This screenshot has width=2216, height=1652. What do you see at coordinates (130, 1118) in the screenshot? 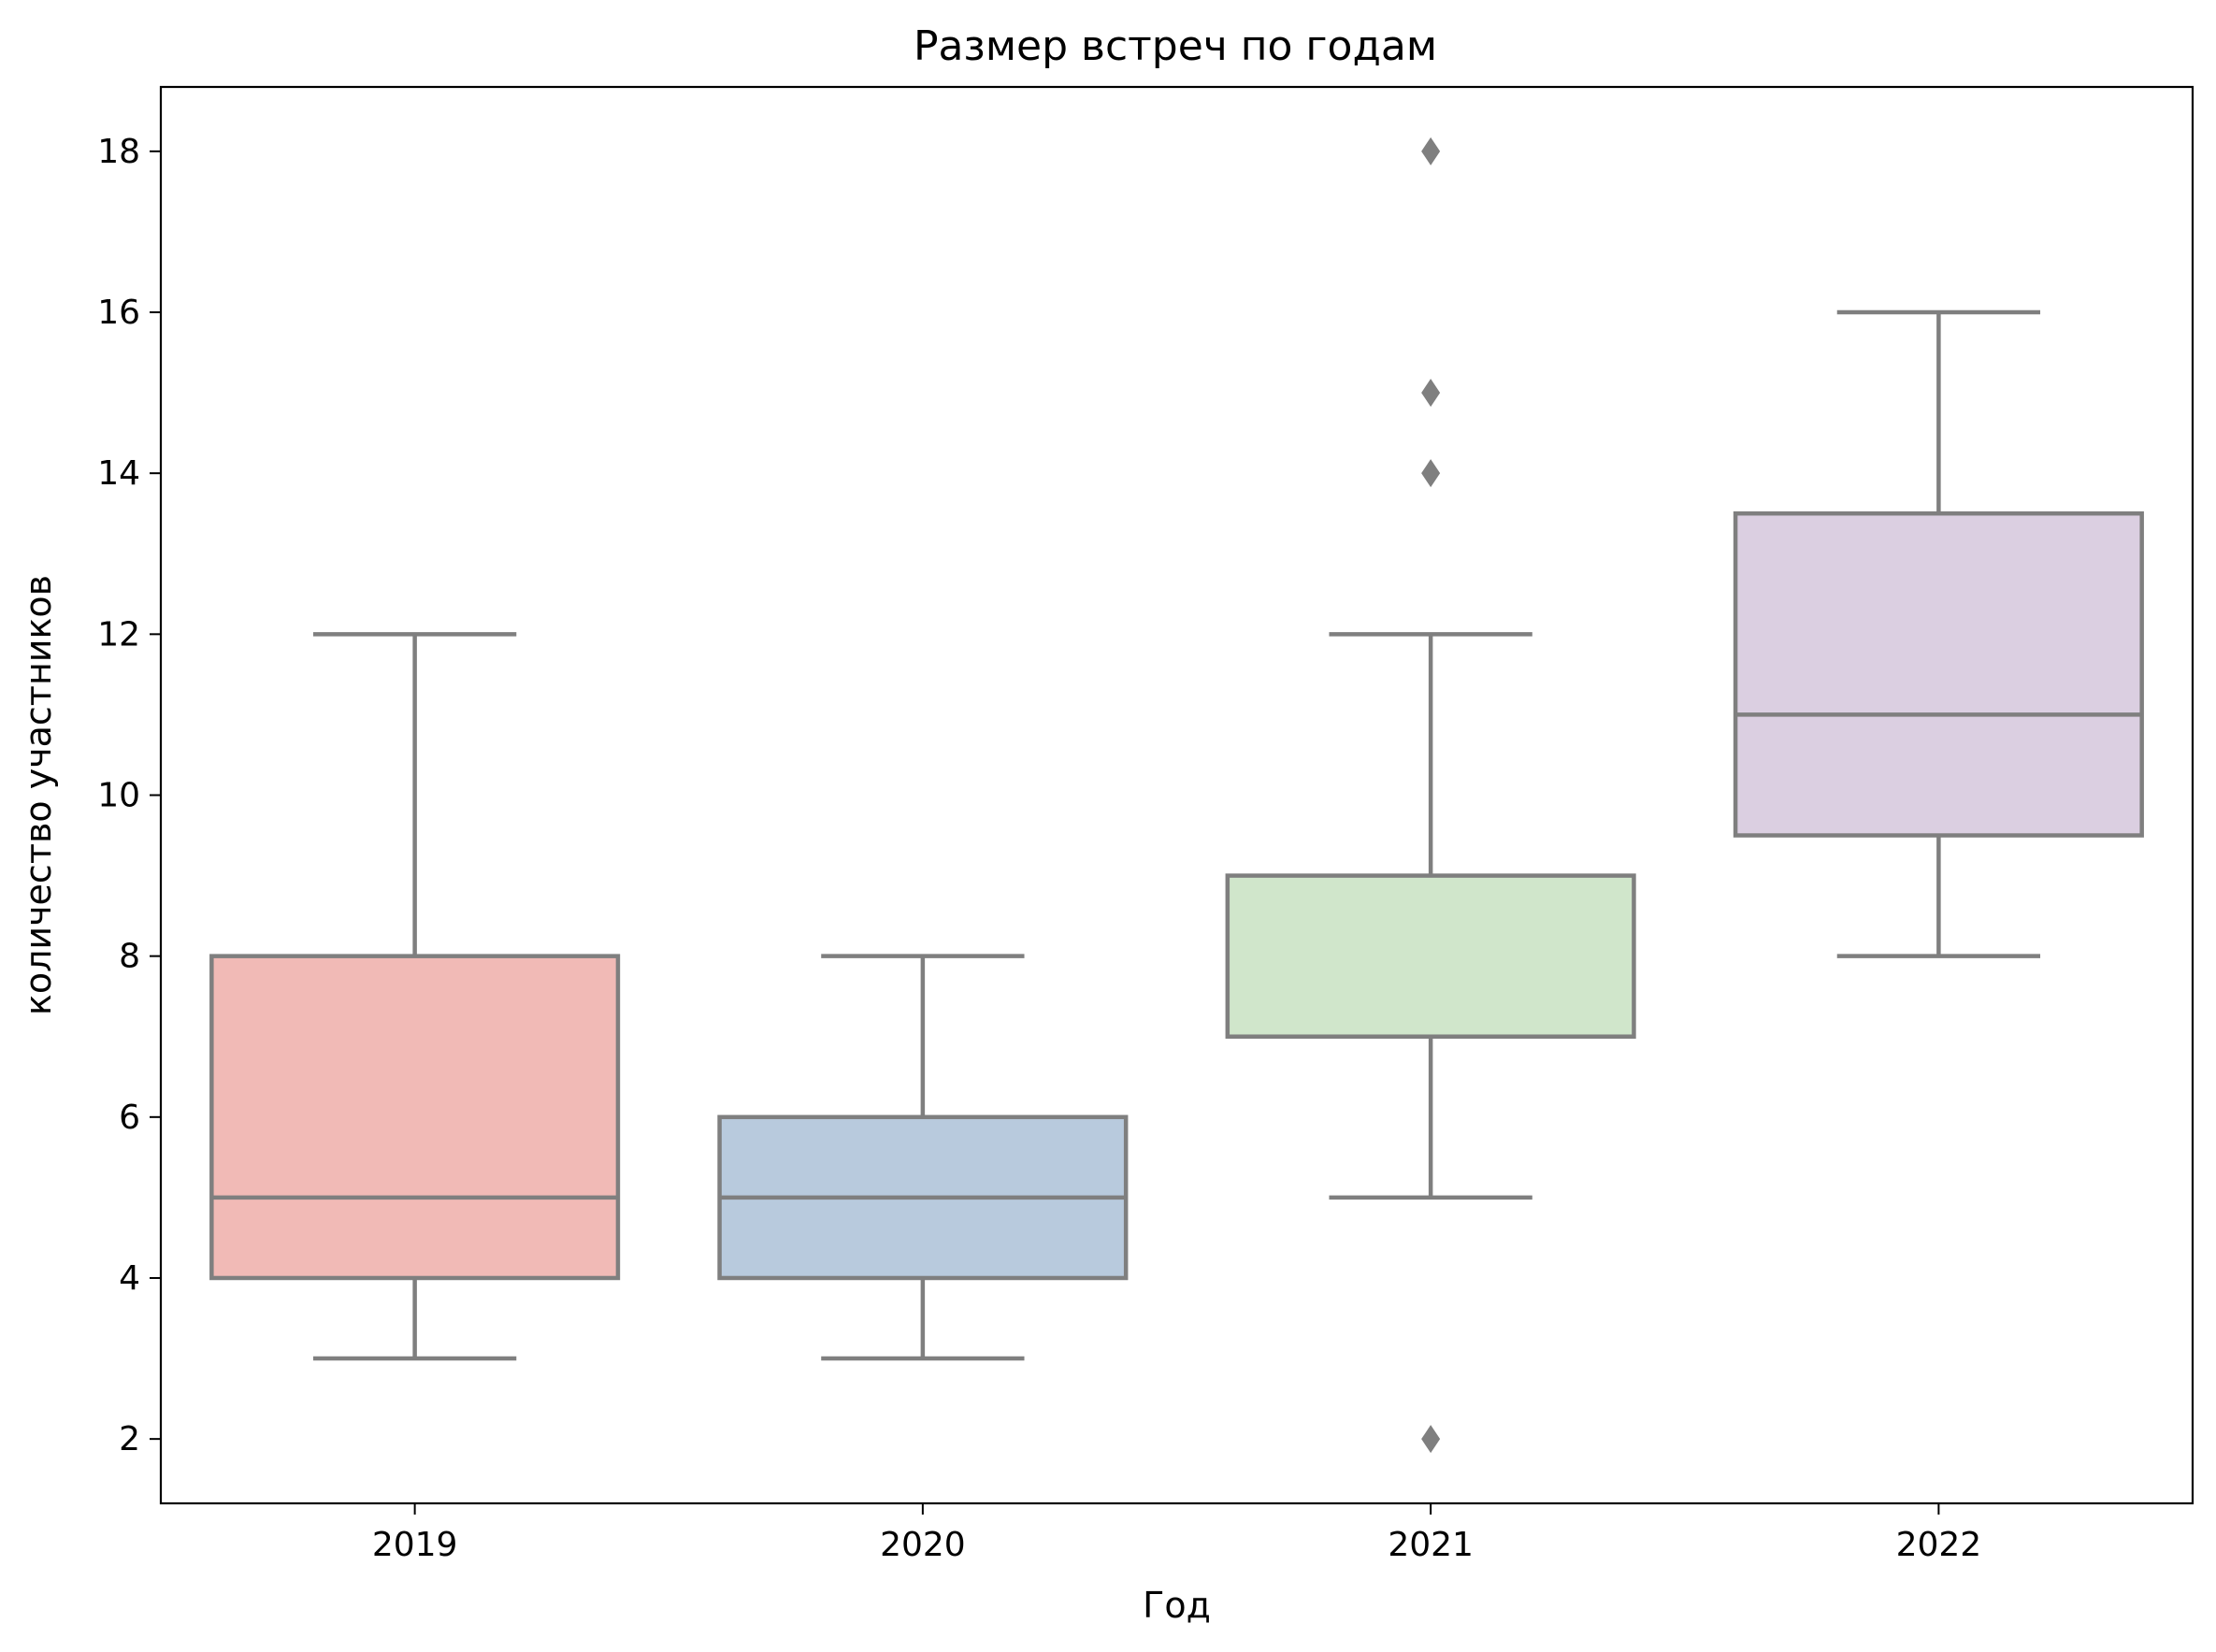
I see `y-tick-label: 6` at bounding box center [130, 1118].